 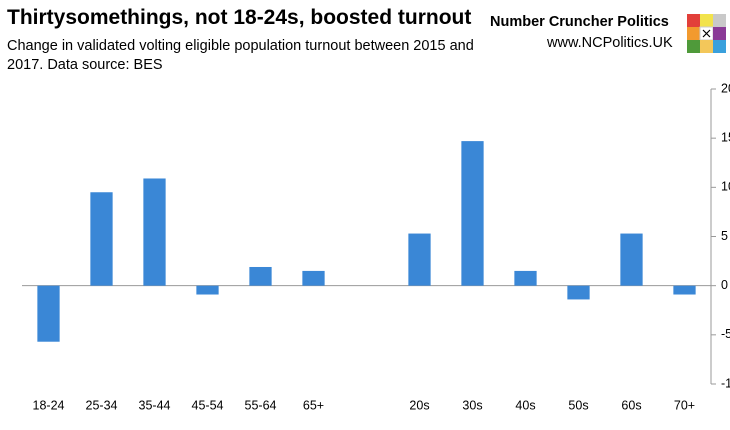 I want to click on y-tick-label: -5, so click(x=725, y=334).